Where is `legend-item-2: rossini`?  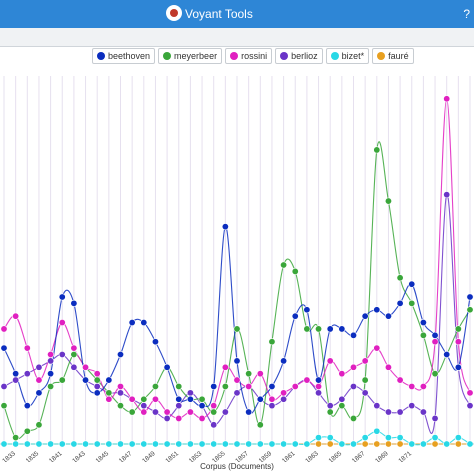 legend-item-2: rossini is located at coordinates (249, 56).